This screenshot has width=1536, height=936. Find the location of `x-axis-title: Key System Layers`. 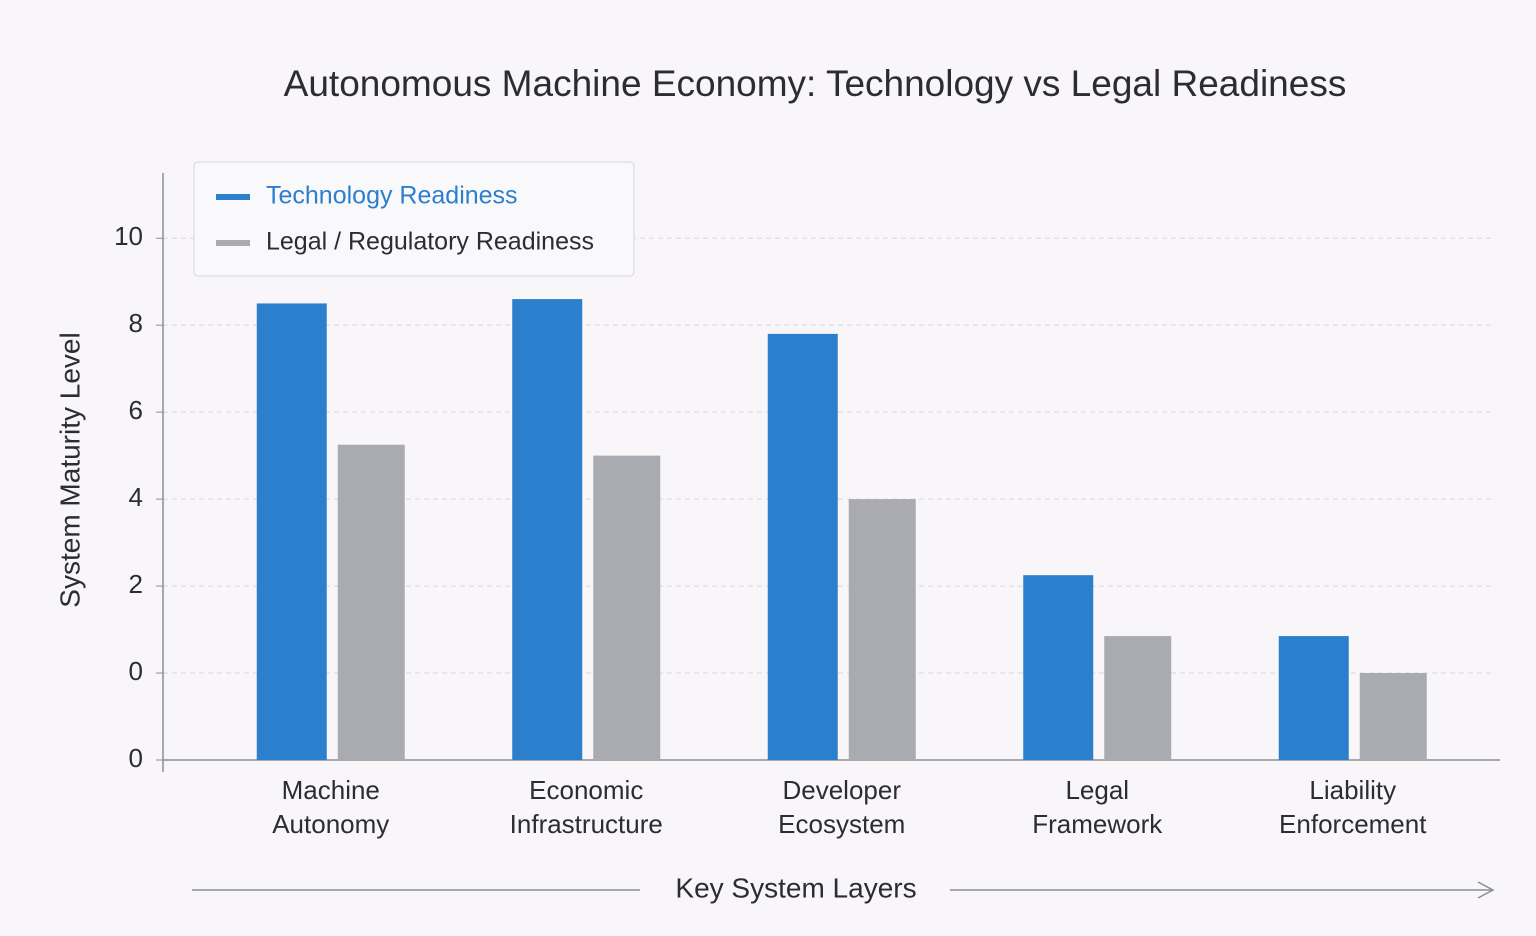

x-axis-title: Key System Layers is located at coordinates (795, 887).